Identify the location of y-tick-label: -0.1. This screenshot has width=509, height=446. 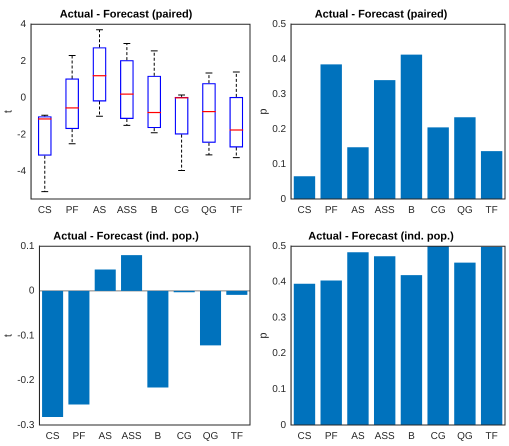
(26, 336).